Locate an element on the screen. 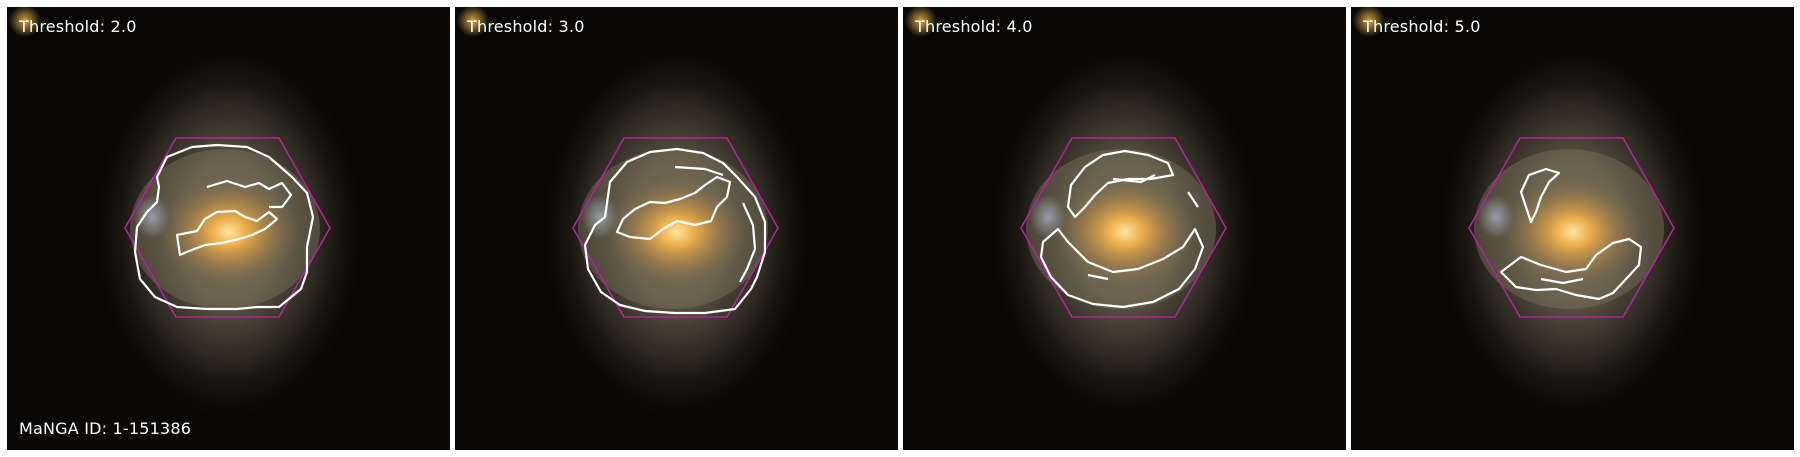  threshold-label: Threshold: 2.0 is located at coordinates (78, 26).